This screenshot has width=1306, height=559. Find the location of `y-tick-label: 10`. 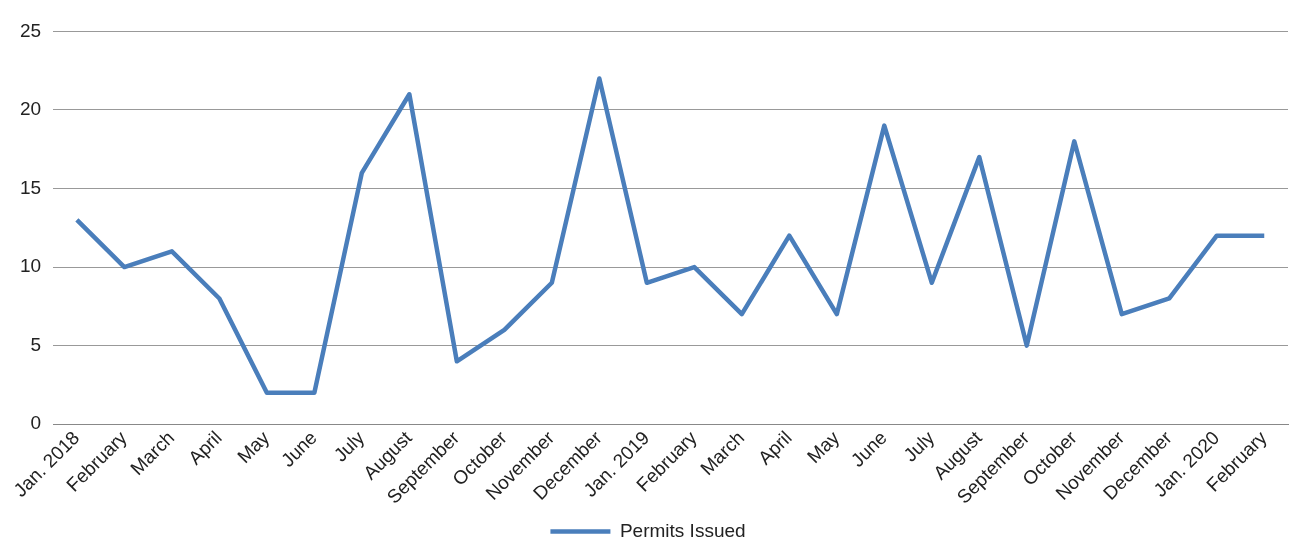

y-tick-label: 10 is located at coordinates (30, 266).